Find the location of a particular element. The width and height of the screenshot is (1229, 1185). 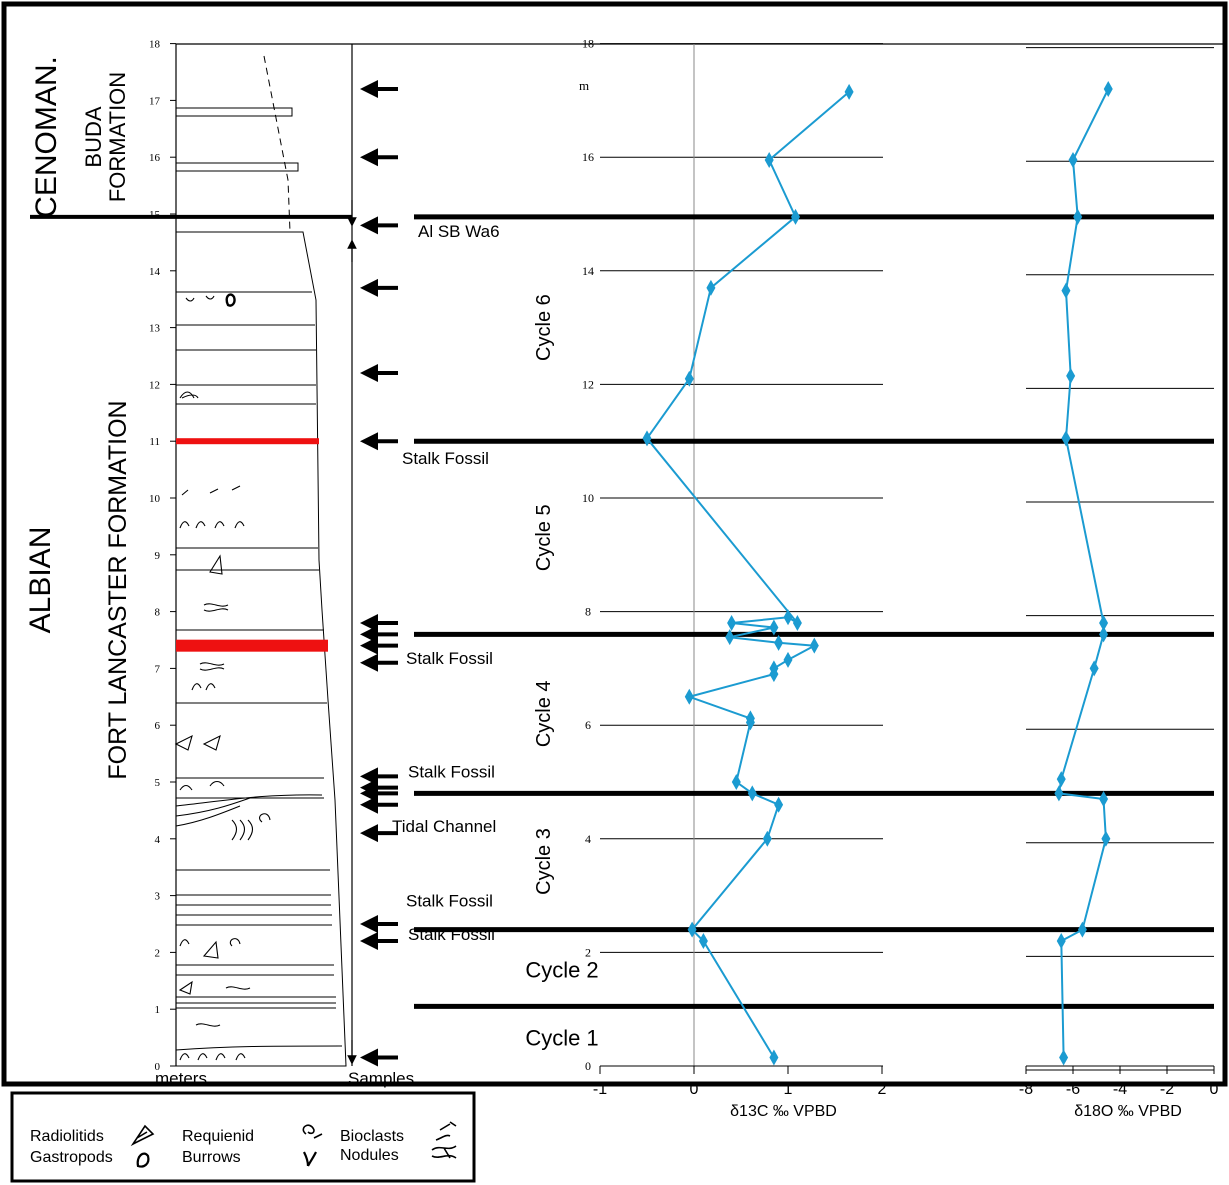

cycle-label: Cycle 2 is located at coordinates (561, 969).